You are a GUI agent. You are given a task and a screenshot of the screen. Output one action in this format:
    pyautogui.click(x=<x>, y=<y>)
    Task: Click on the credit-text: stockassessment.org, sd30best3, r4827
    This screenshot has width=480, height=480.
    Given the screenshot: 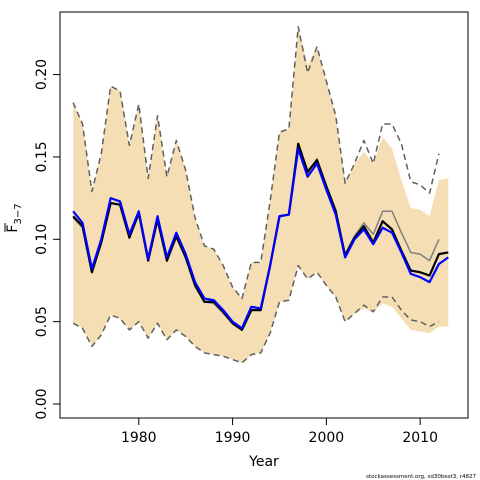 What is the action you would take?
    pyautogui.click(x=421, y=477)
    